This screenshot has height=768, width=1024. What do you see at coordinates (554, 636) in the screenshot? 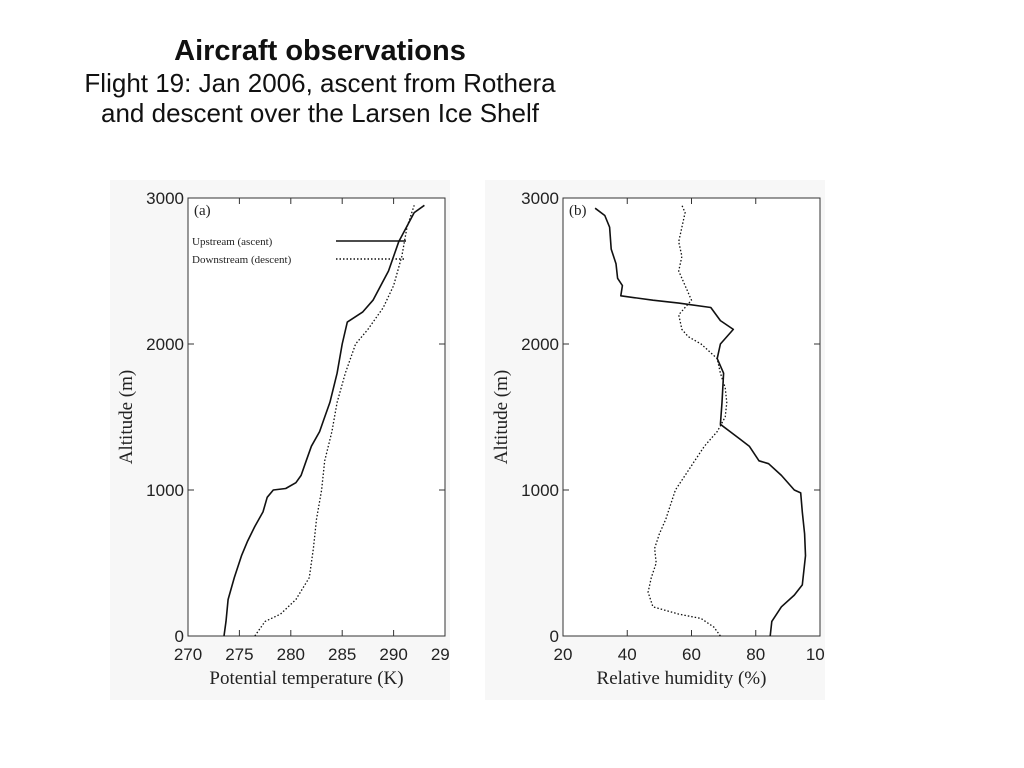
I see `panel-b-y-tick-label: 0` at bounding box center [554, 636].